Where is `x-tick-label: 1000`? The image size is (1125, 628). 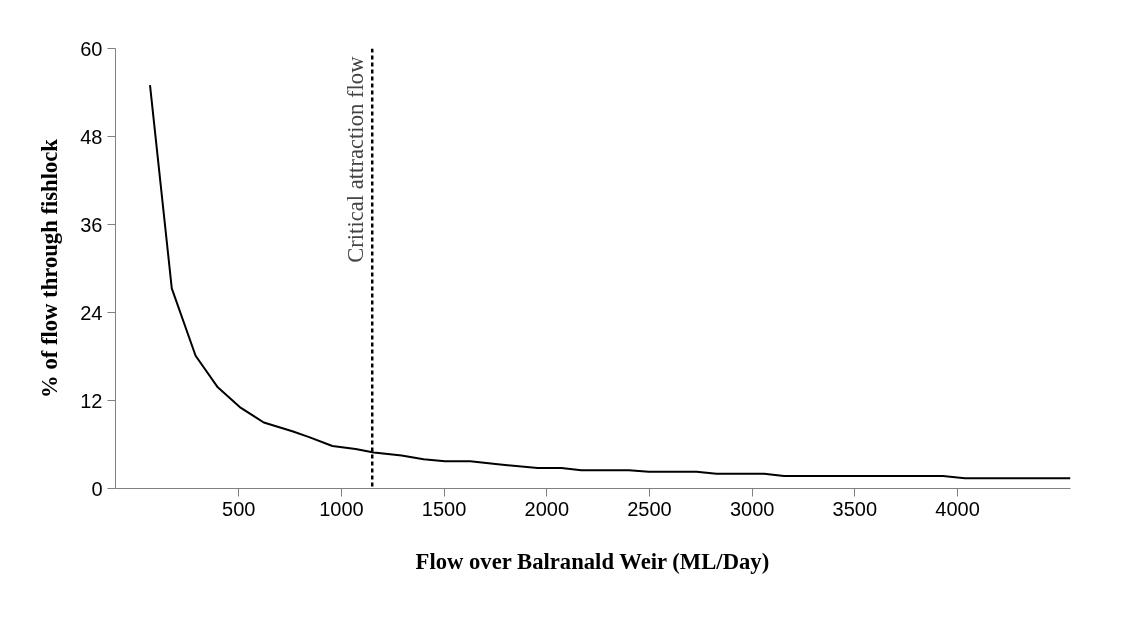 x-tick-label: 1000 is located at coordinates (341, 508).